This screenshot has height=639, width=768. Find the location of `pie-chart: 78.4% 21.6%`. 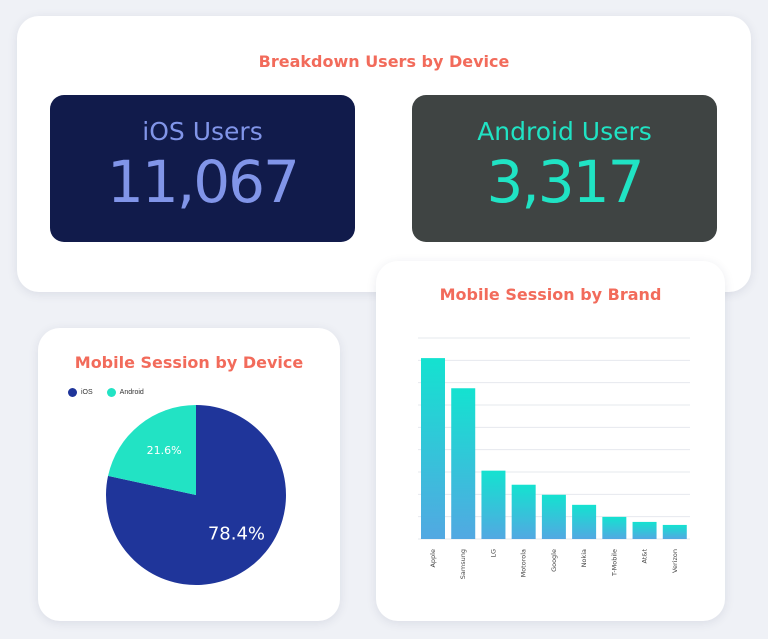

pie-chart: 78.4% 21.6% is located at coordinates (196, 495).